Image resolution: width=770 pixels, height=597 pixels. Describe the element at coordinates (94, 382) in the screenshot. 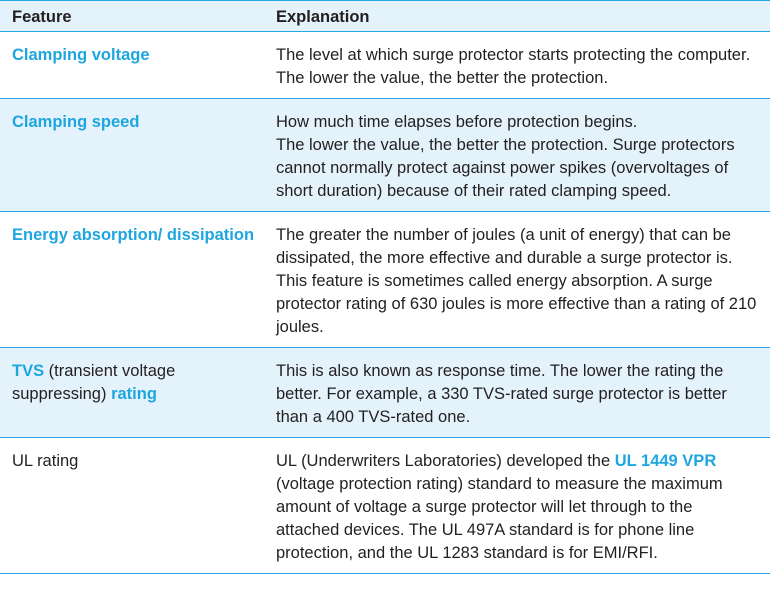

I see `feature-name-plain: (transient voltage suppressing)` at that location.